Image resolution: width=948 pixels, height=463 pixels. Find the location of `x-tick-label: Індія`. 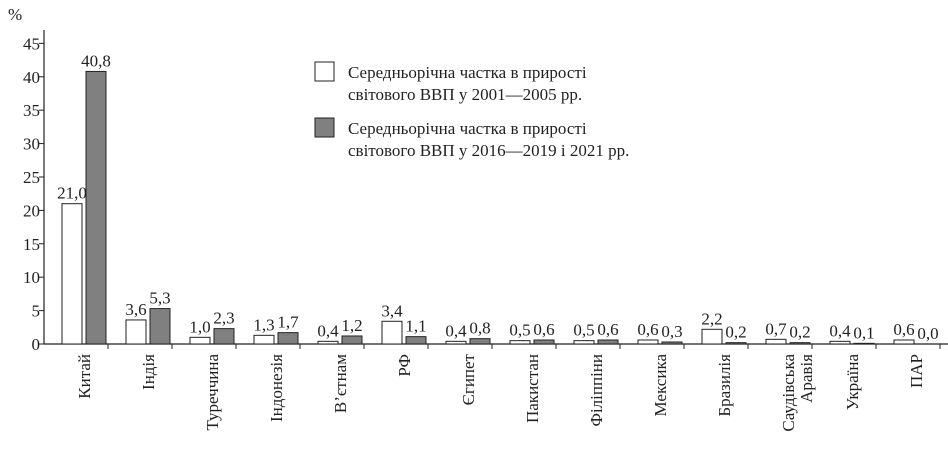

x-tick-label: Індія is located at coordinates (148, 372).